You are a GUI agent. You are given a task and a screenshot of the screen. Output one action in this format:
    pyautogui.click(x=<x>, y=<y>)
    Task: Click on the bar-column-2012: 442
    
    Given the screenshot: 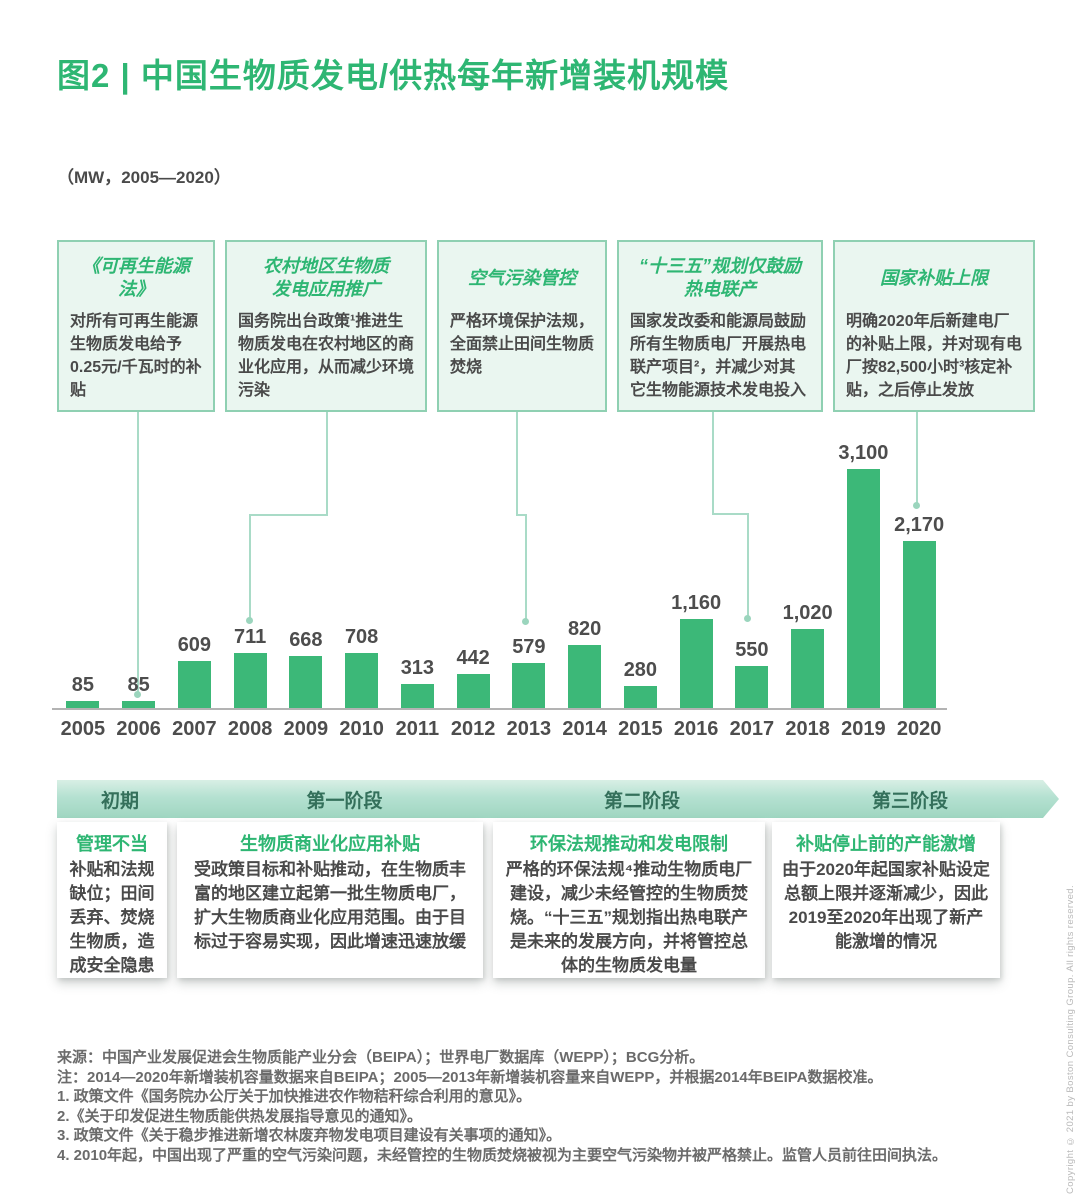 What is the action you would take?
    pyautogui.click(x=473, y=677)
    